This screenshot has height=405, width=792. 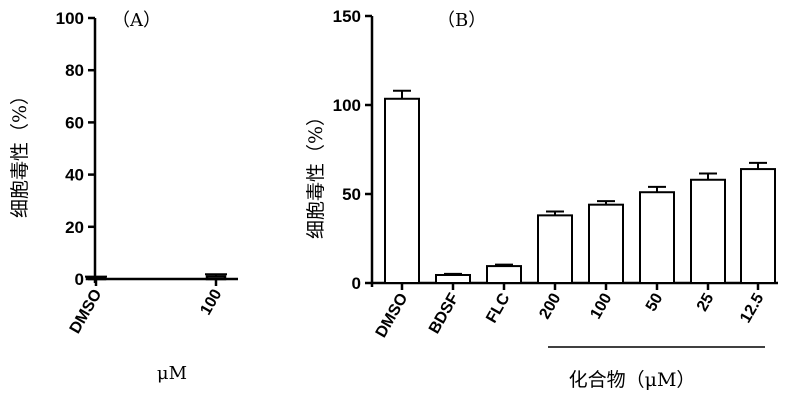 What do you see at coordinates (632, 380) in the screenshot?
I see `group-label: 化合物（μM）` at bounding box center [632, 380].